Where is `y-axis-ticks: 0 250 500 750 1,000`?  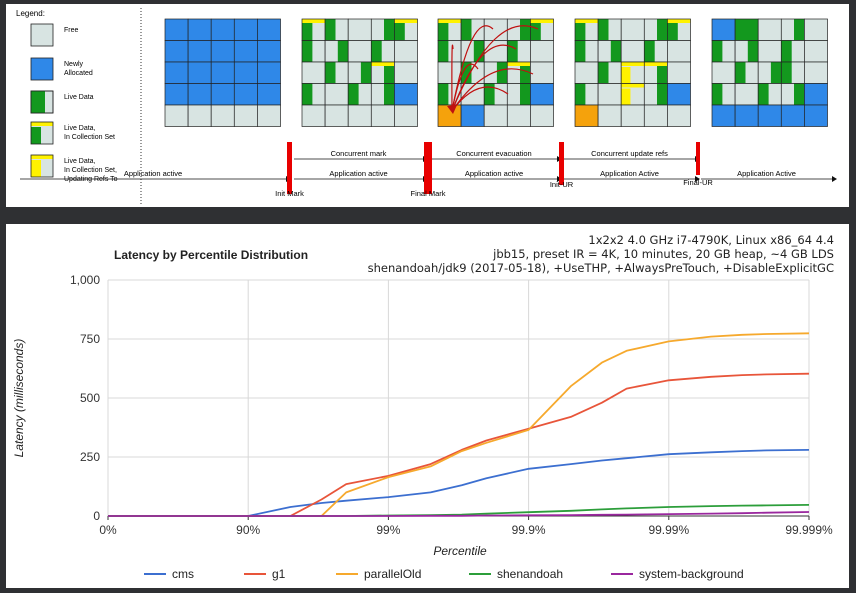
y-axis-ticks: 0 250 500 750 1,000 is located at coordinates (85, 398).